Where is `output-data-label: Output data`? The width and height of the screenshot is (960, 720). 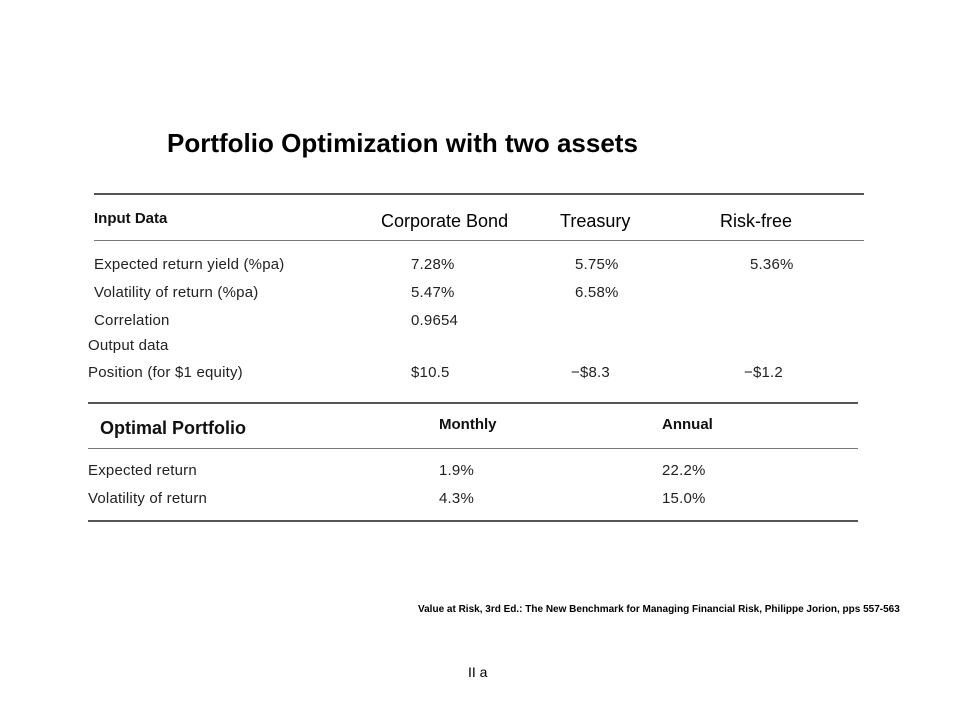
output-data-label: Output data is located at coordinates (128, 345).